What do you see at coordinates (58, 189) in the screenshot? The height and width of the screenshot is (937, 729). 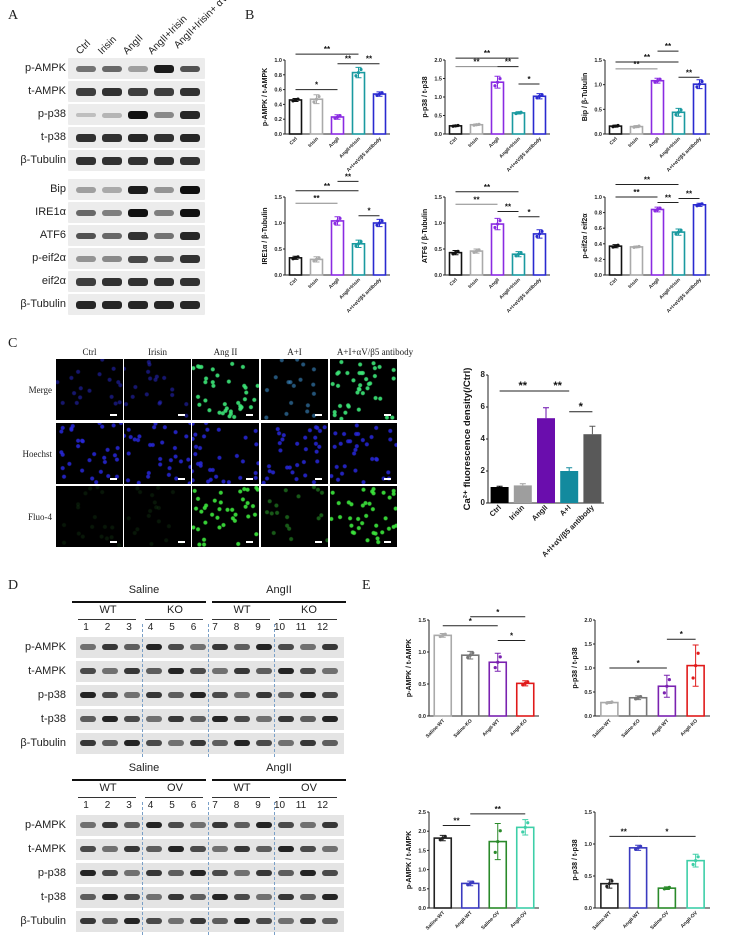 I see `blot-row-label: Bip` at bounding box center [58, 189].